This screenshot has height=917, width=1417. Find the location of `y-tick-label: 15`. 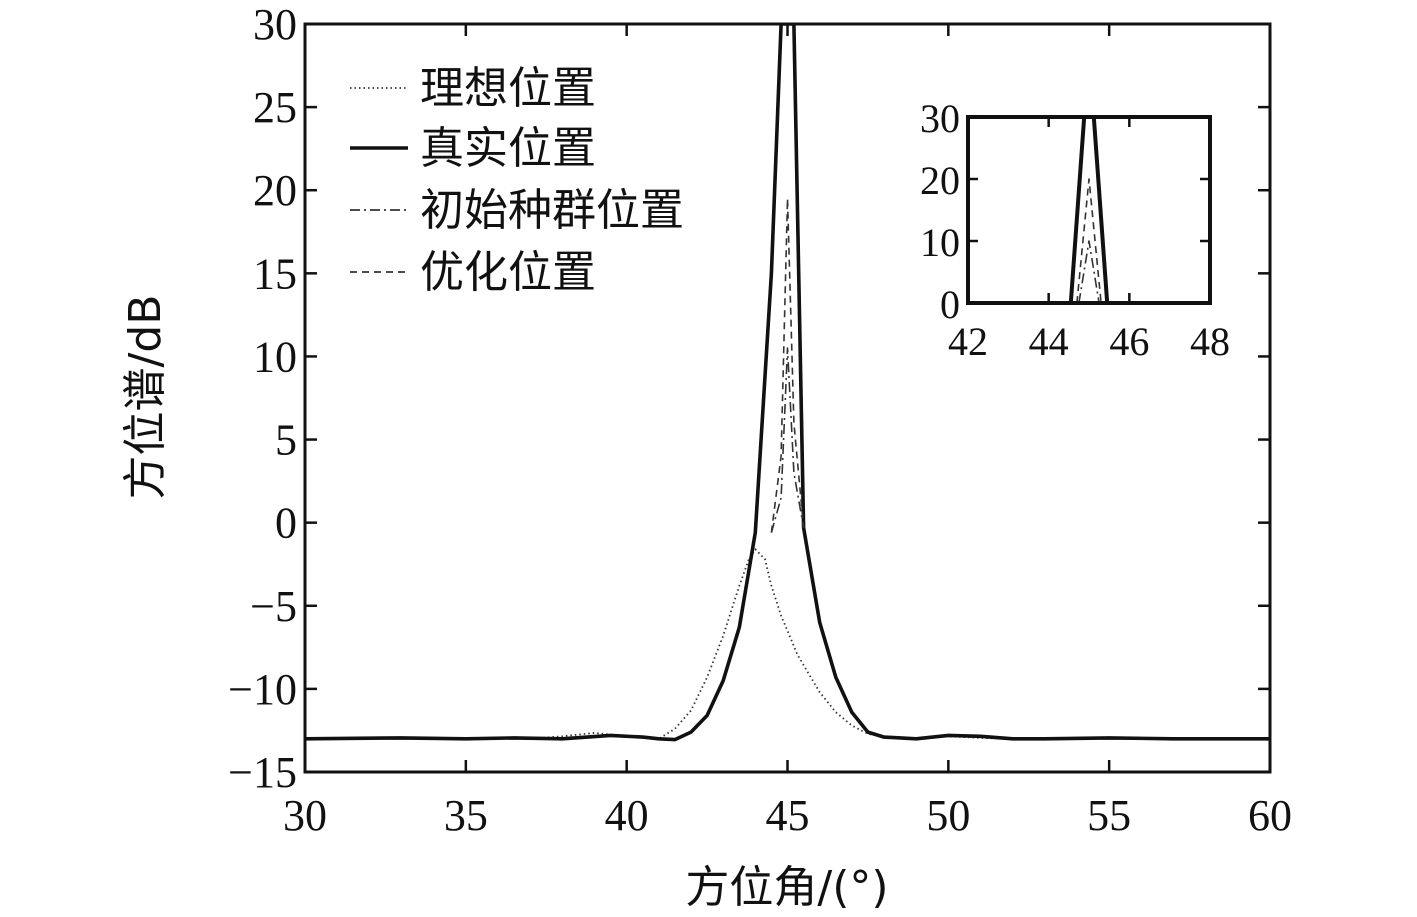

y-tick-label: 15 is located at coordinates (275, 273).